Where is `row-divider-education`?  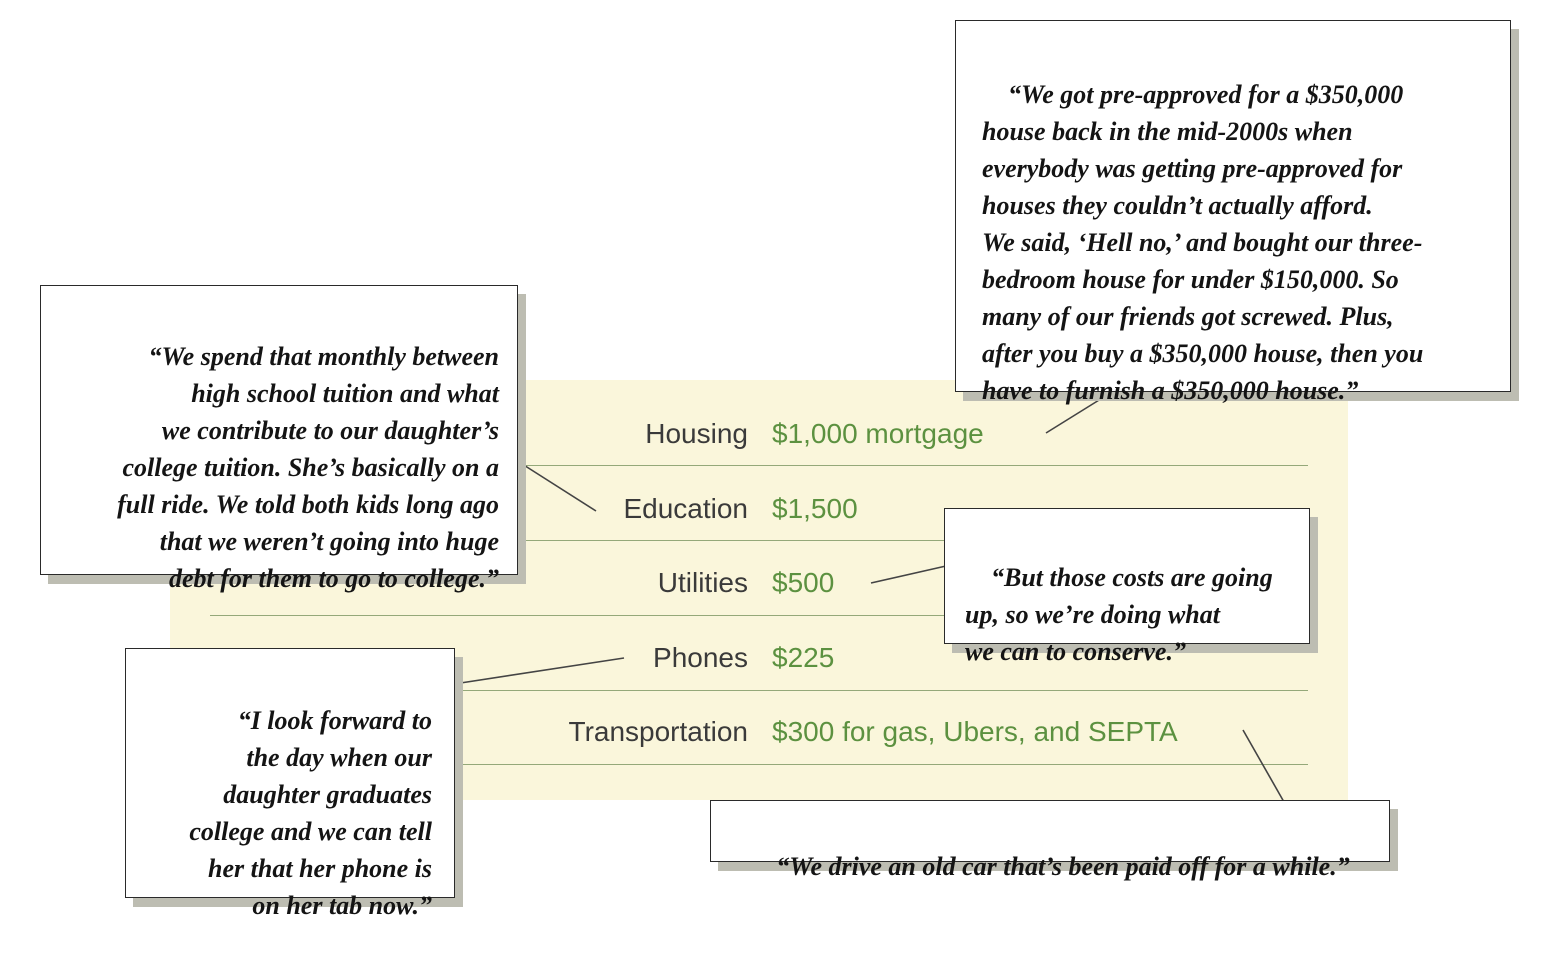 row-divider-education is located at coordinates (759, 540).